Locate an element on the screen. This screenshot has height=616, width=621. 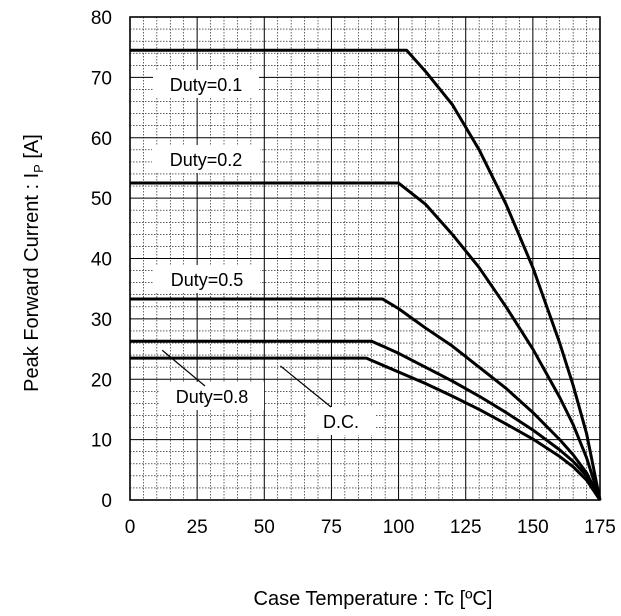
x-tick-label: 75 is located at coordinates (331, 527).